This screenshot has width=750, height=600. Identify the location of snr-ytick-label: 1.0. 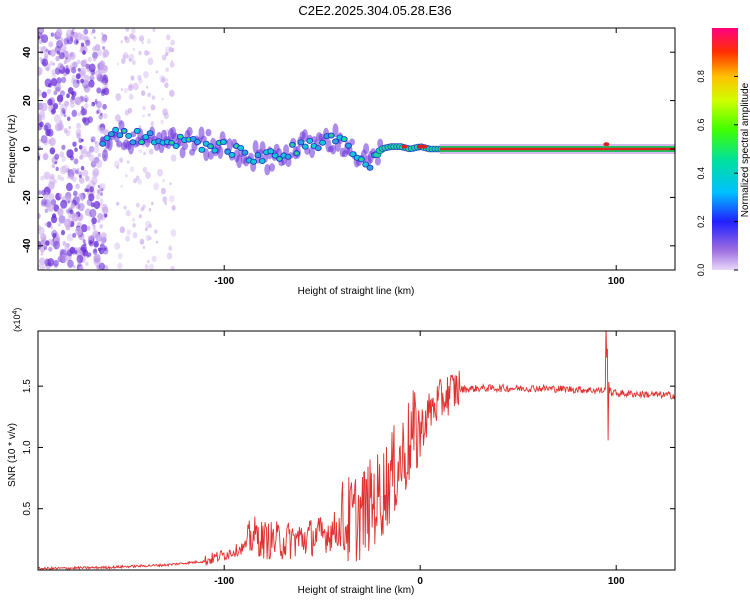
(27, 447).